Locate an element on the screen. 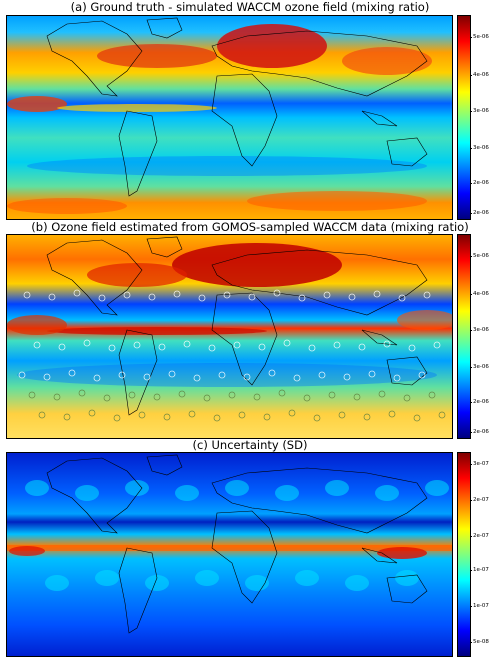 This screenshot has width=500, height=661. panel-b-gomos-samples-south is located at coordinates (237, 405).